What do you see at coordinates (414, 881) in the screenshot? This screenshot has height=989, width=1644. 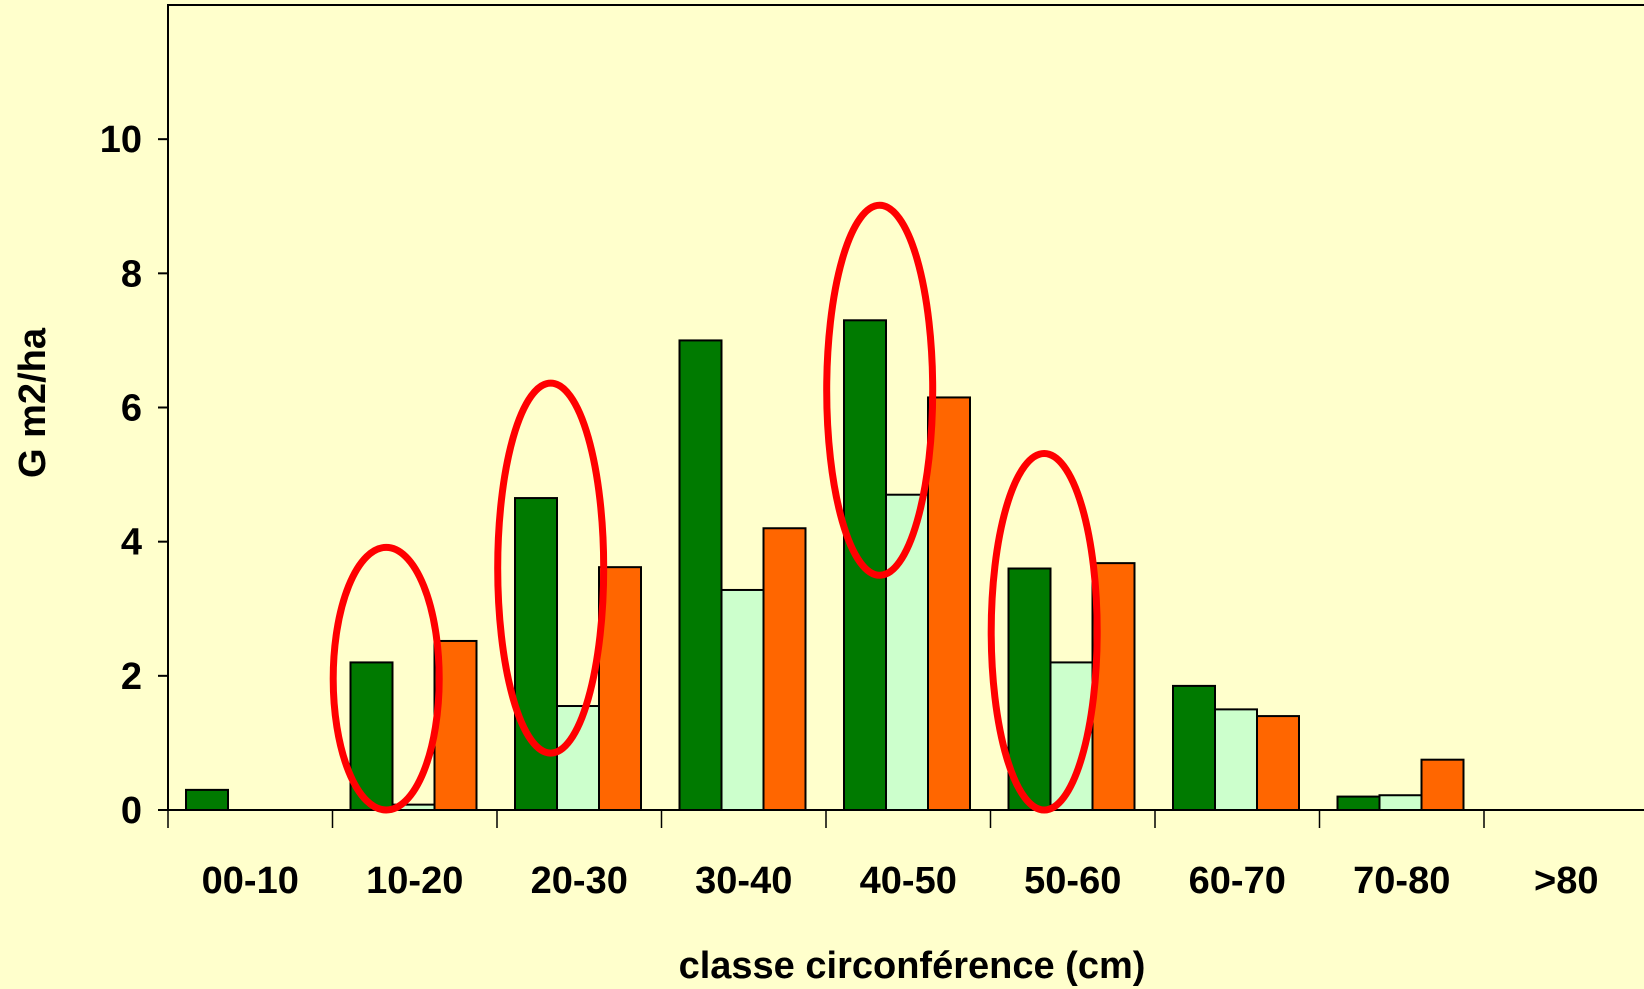 I see `x-category-label: 10-20` at bounding box center [414, 881].